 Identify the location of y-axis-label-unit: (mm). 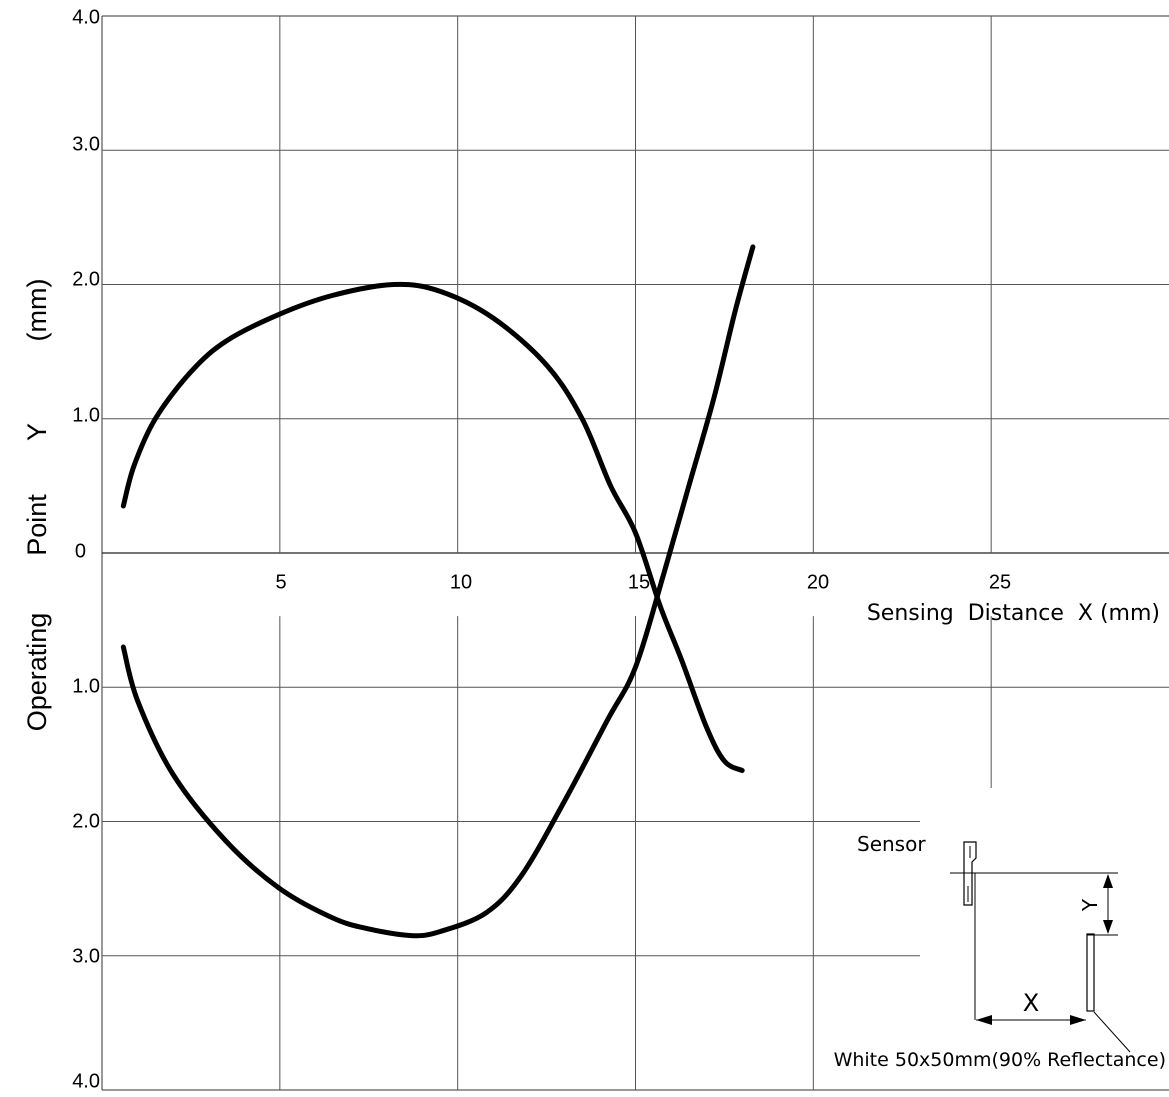
(37, 310).